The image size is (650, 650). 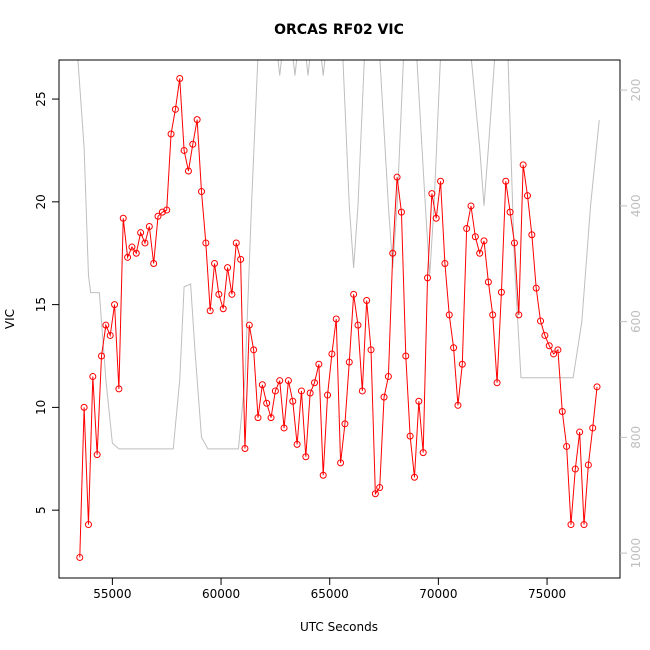 I want to click on y2-tick-label: 200, so click(x=636, y=90).